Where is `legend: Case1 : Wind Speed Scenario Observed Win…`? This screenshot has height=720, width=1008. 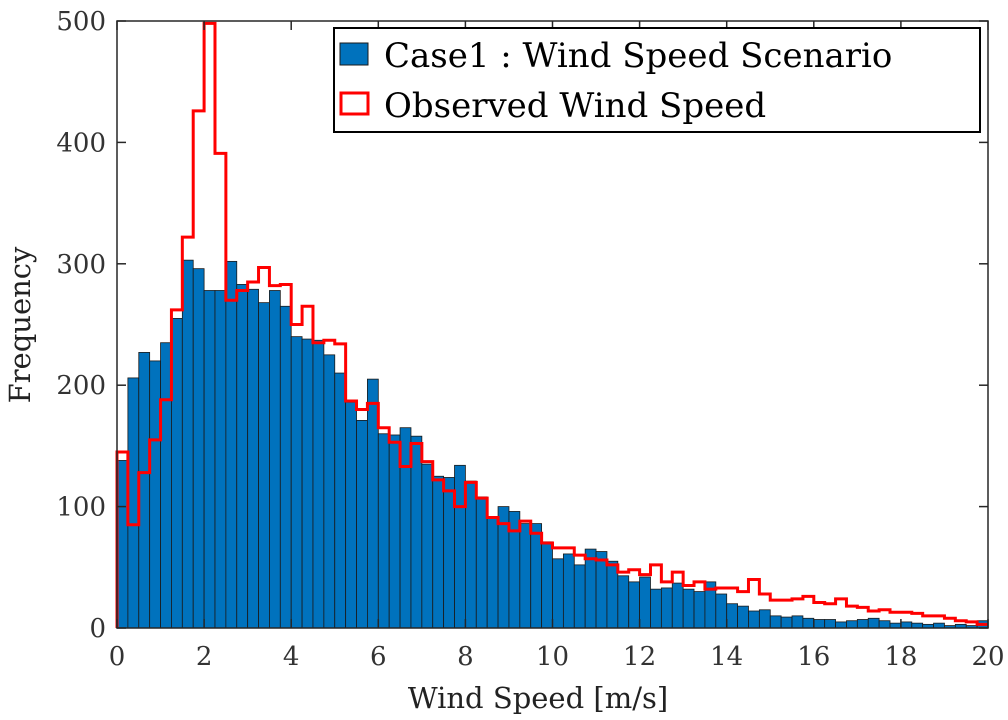
legend: Case1 : Wind Speed Scenario Observed Win… is located at coordinates (657, 80).